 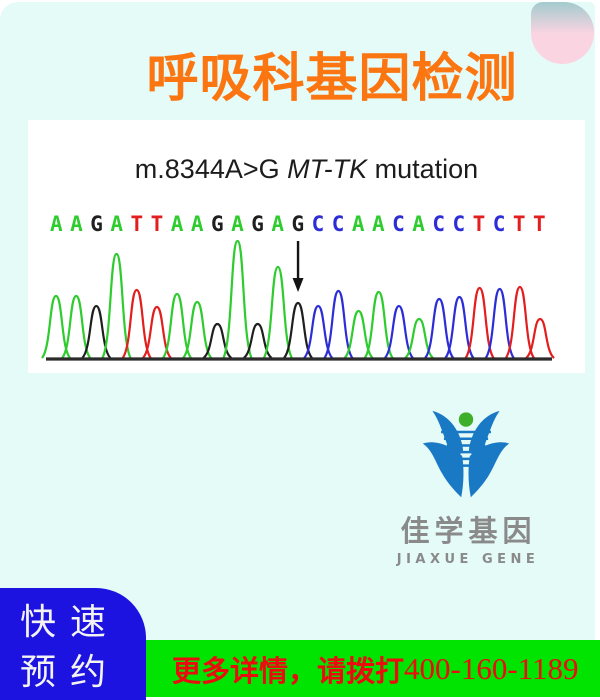 What do you see at coordinates (332, 79) in the screenshot?
I see `page-title: 呼吸科基因检测` at bounding box center [332, 79].